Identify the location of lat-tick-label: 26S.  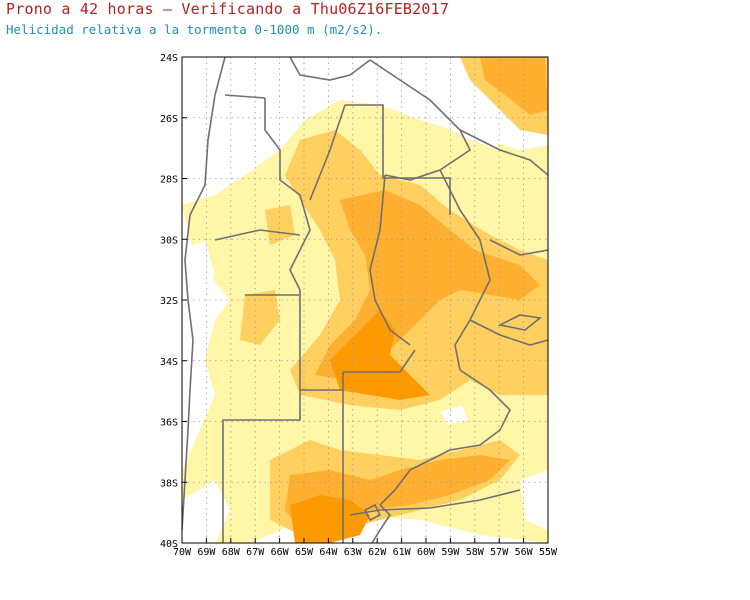
(169, 119).